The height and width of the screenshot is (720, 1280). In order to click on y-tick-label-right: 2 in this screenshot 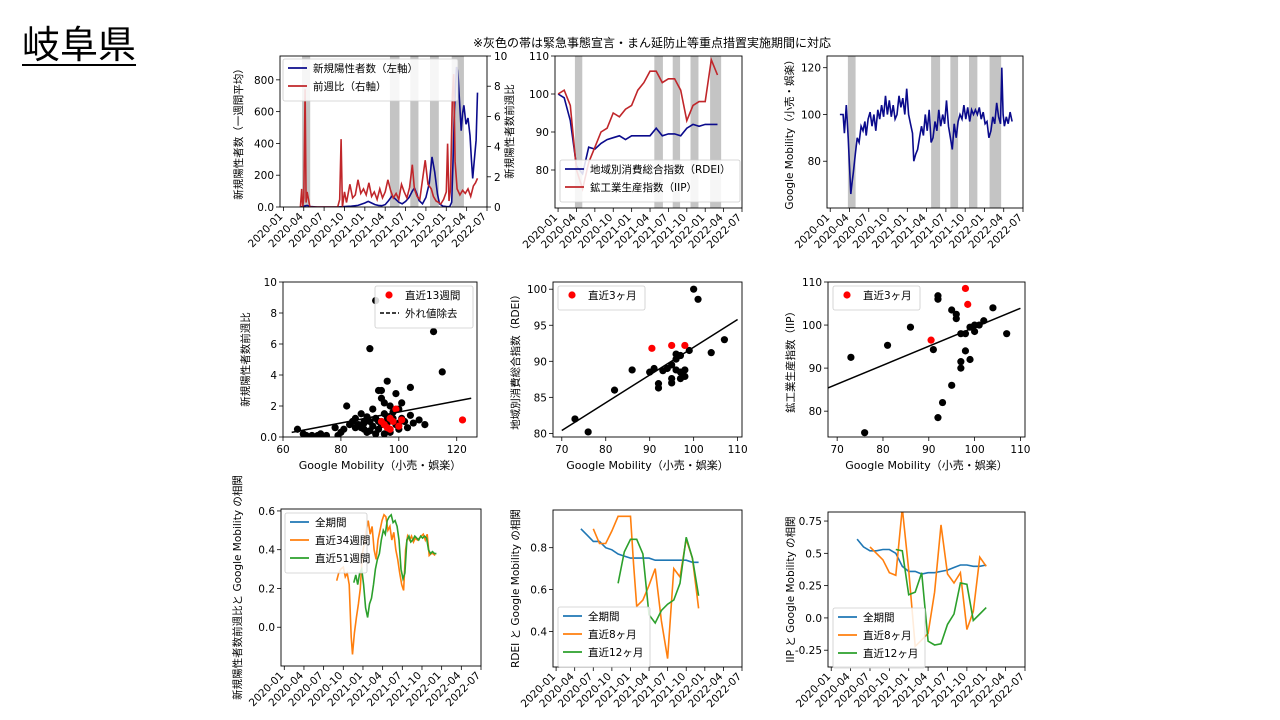, I will do `click(497, 178)`.